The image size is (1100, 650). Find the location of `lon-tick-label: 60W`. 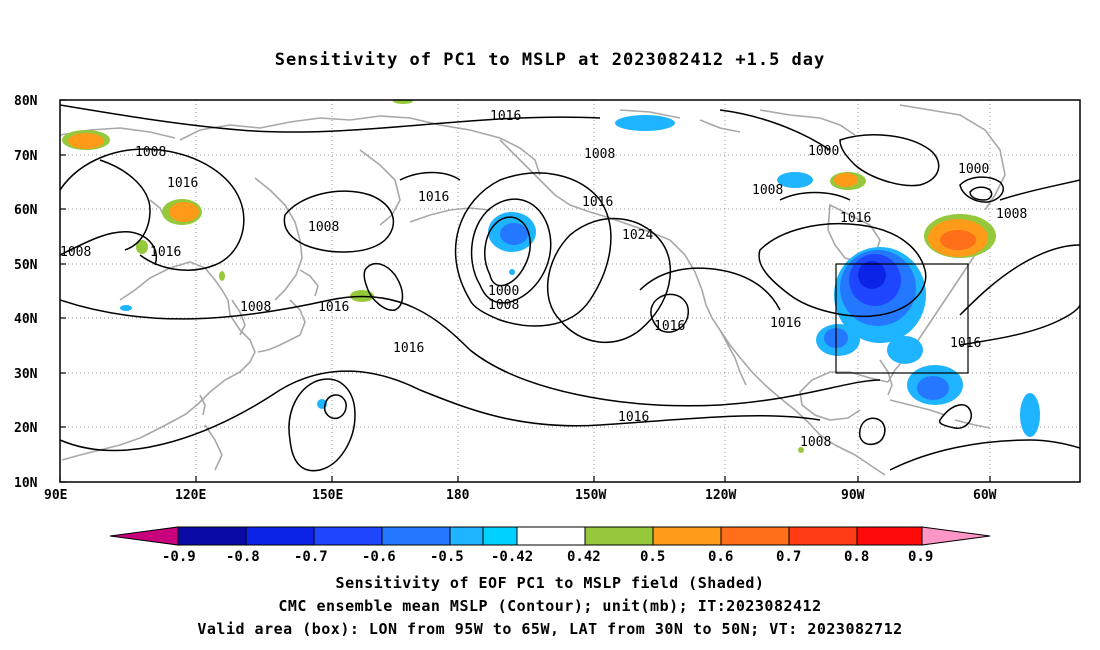

lon-tick-label: 60W is located at coordinates (985, 495).